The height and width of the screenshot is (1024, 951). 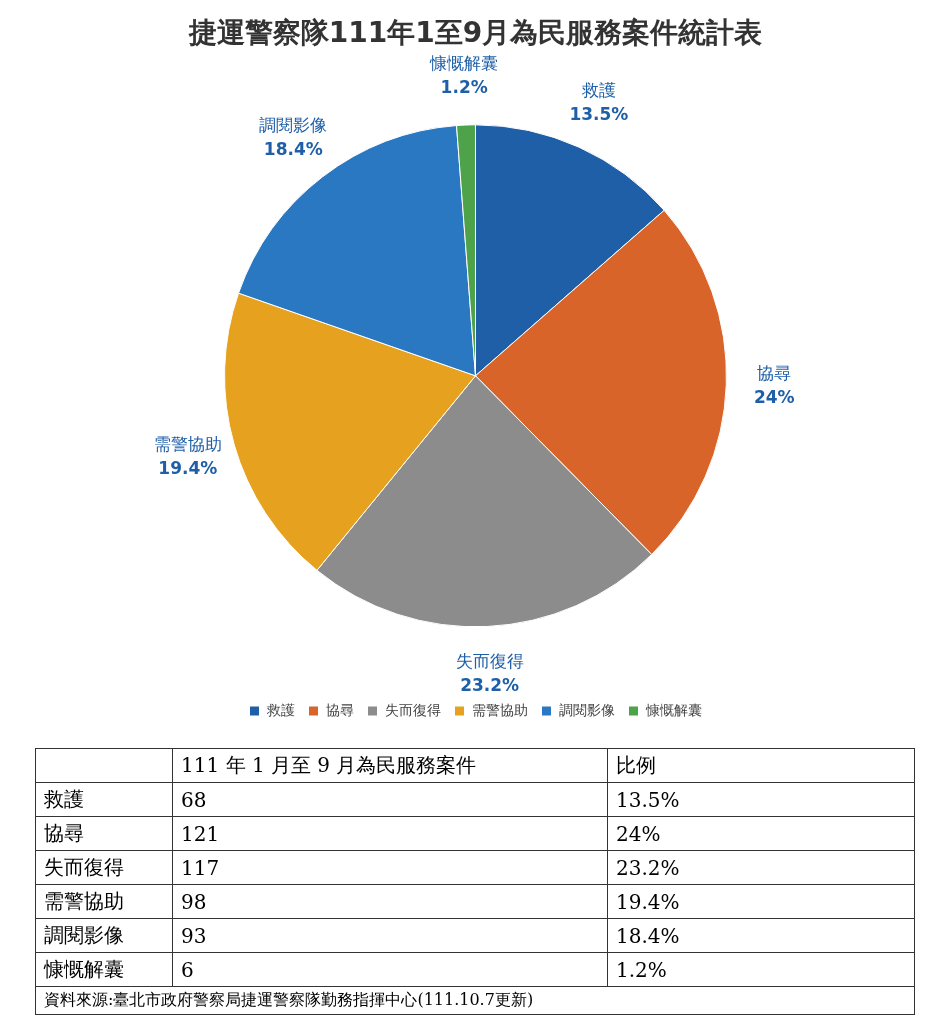 What do you see at coordinates (464, 63) in the screenshot?
I see `slice-label: 慷慨解囊` at bounding box center [464, 63].